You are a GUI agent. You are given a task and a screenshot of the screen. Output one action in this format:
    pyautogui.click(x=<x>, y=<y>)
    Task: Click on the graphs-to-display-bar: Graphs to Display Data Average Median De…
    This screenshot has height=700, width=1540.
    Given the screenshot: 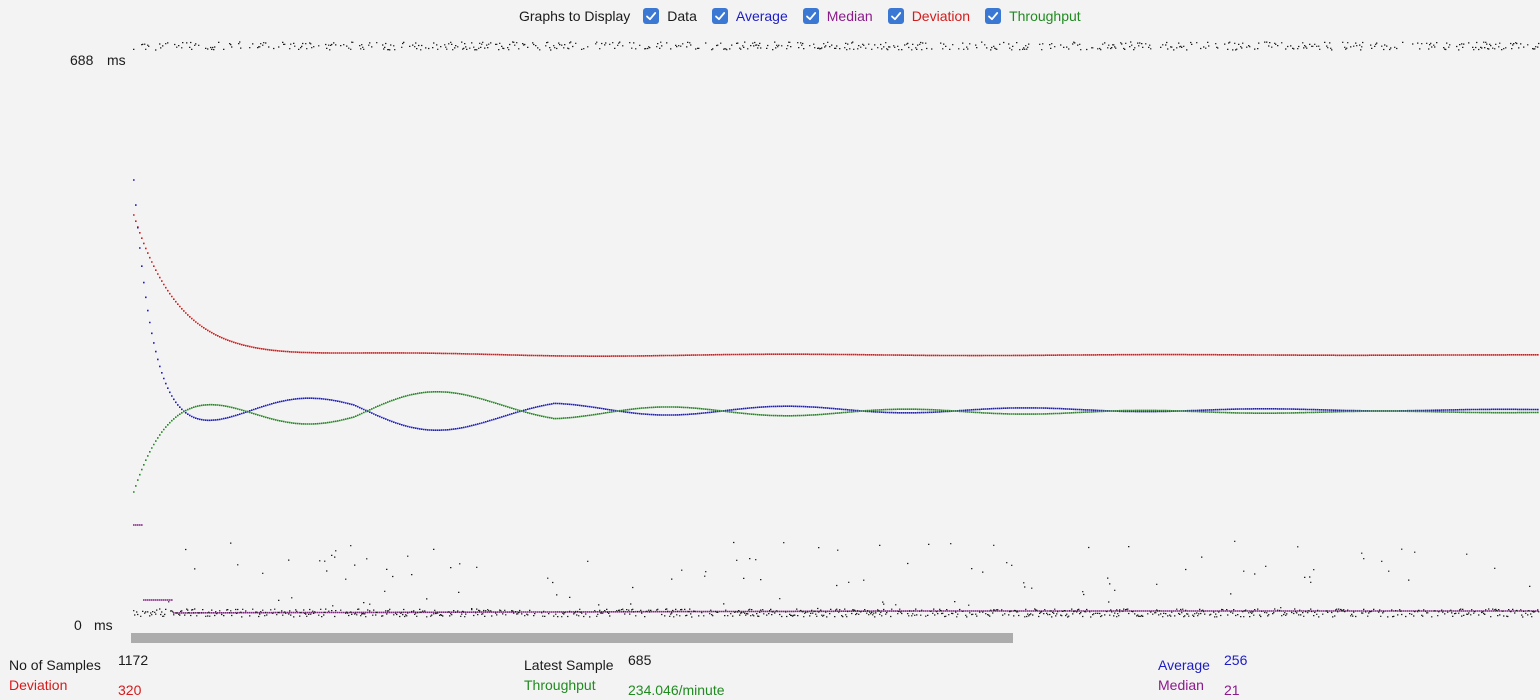 What is the action you would take?
    pyautogui.click(x=807, y=16)
    